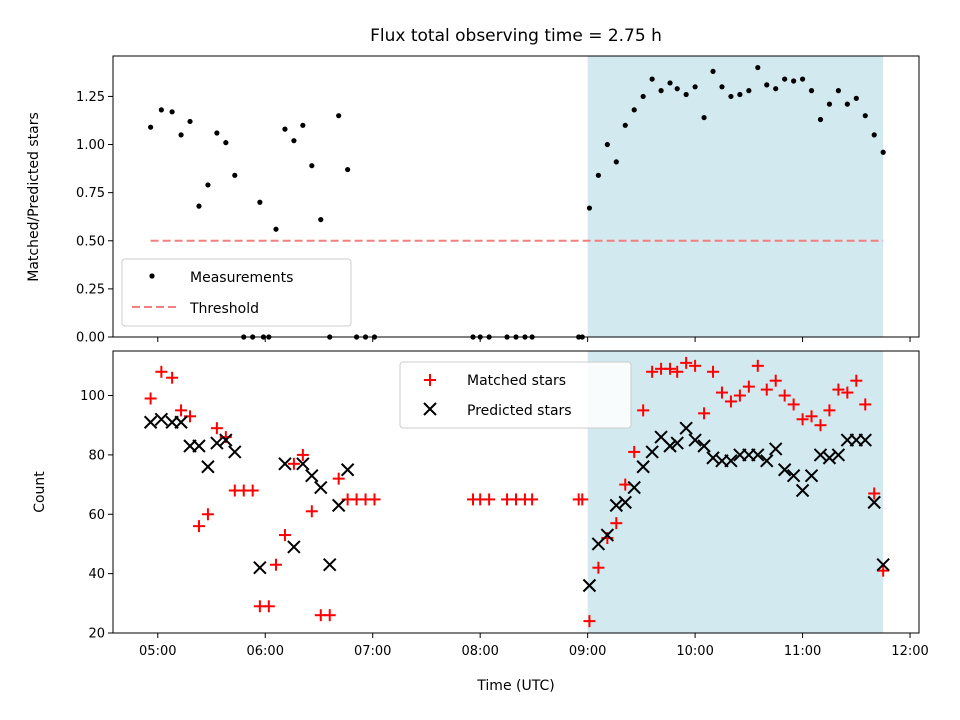  I want to click on bottom-highlight-layer, so click(735, 492).